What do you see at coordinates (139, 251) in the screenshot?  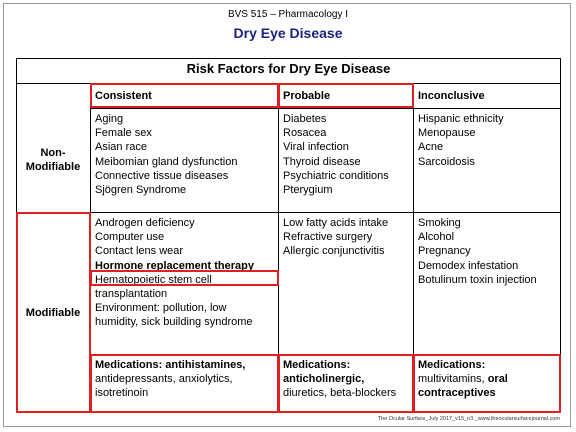 I see `list-item: Contact lens wear` at bounding box center [139, 251].